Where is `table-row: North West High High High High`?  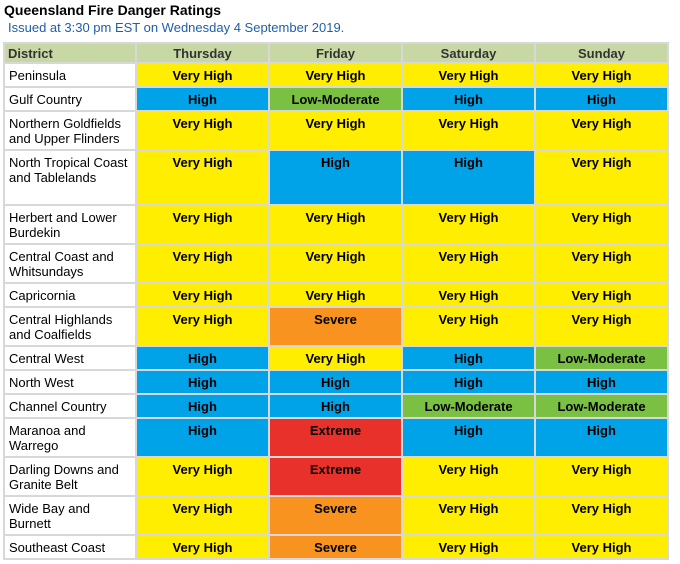 table-row: North West High High High High is located at coordinates (336, 382).